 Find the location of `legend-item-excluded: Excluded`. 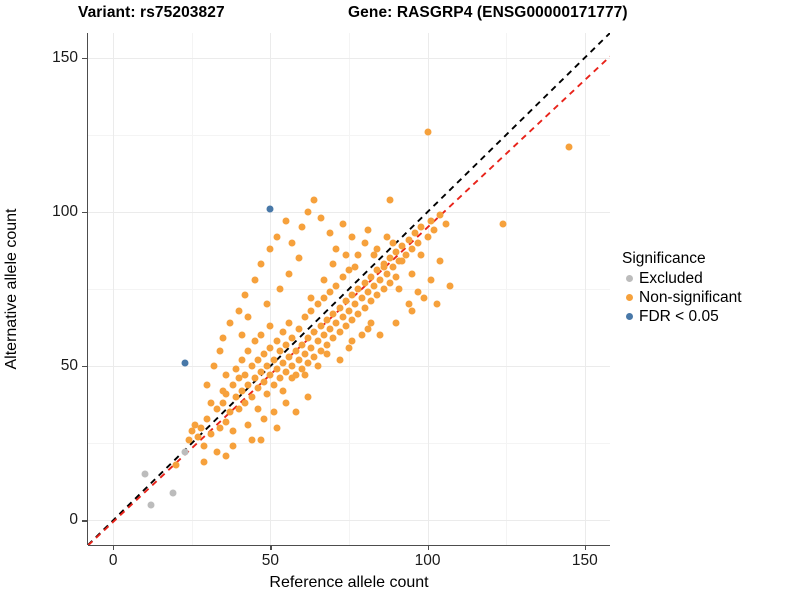

legend-item-excluded: Excluded is located at coordinates (709, 278).